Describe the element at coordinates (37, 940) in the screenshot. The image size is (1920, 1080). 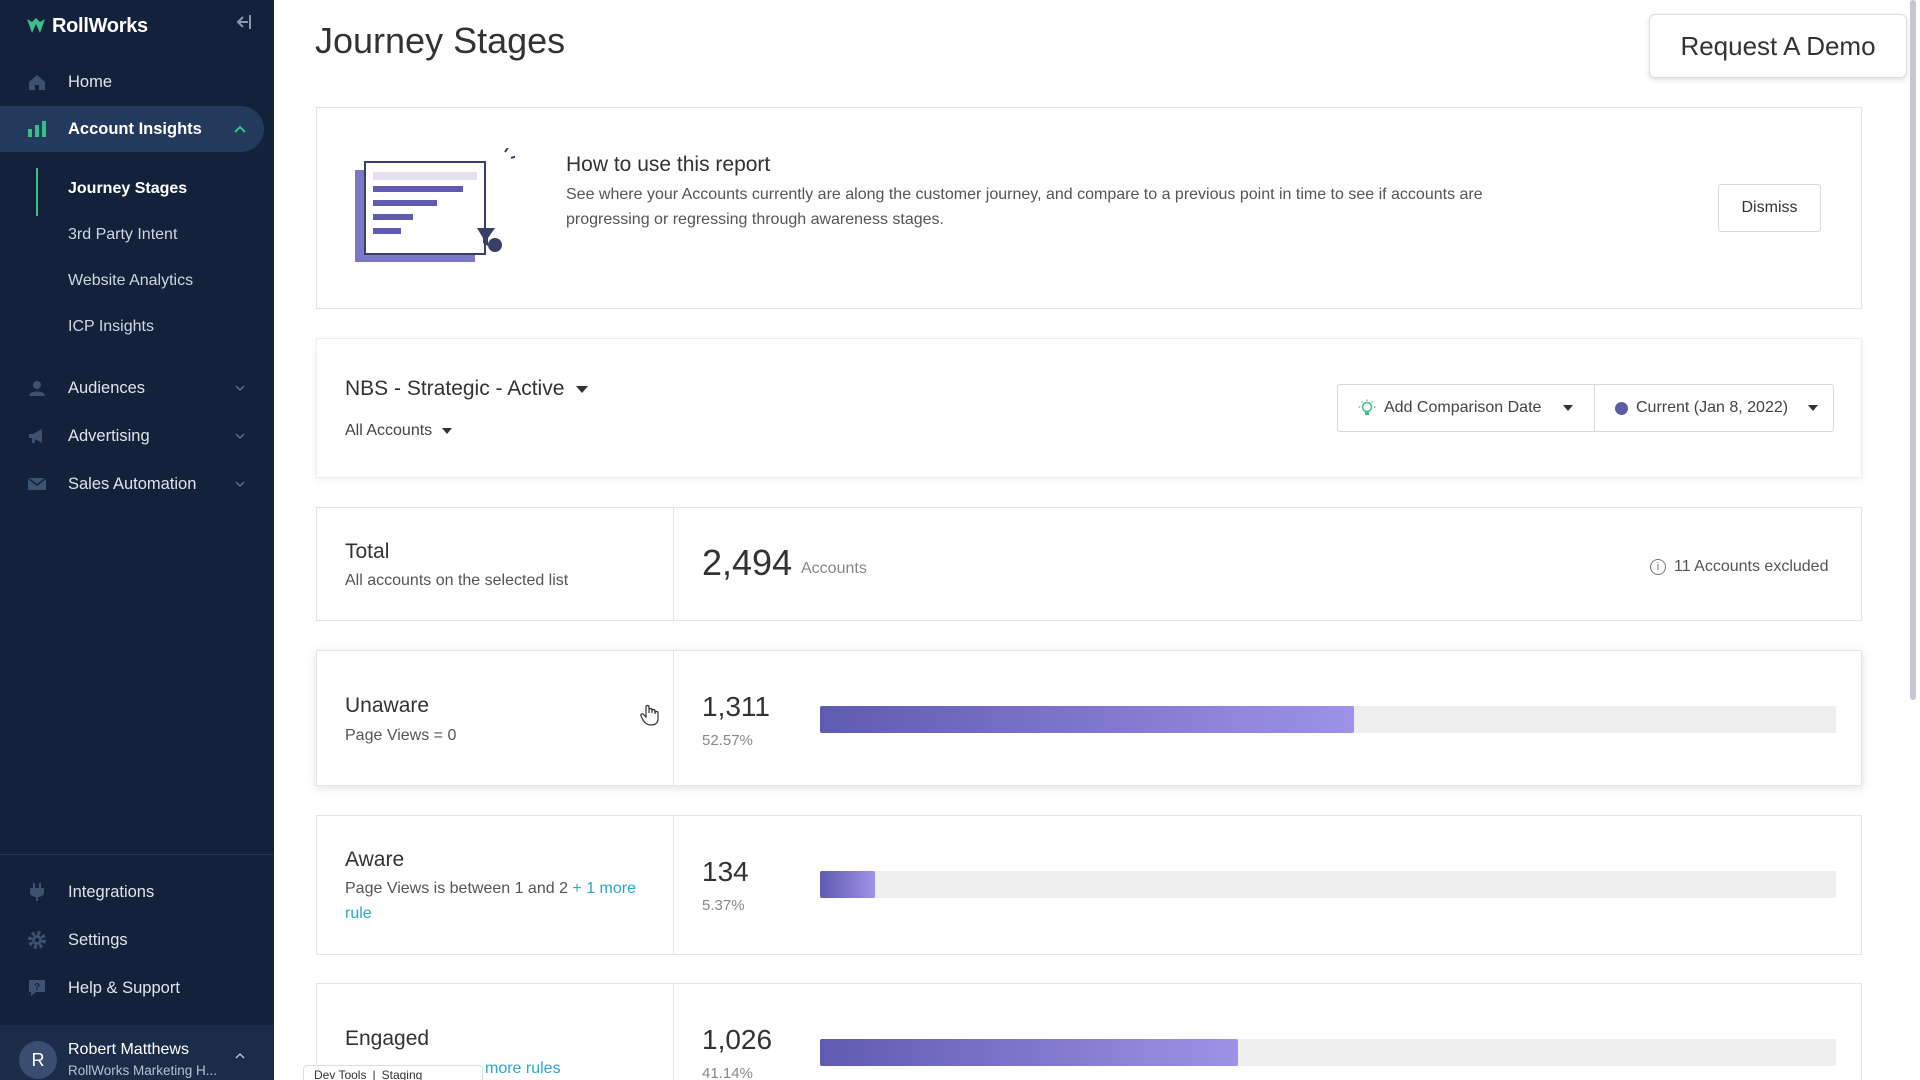
I see `gear-icon` at that location.